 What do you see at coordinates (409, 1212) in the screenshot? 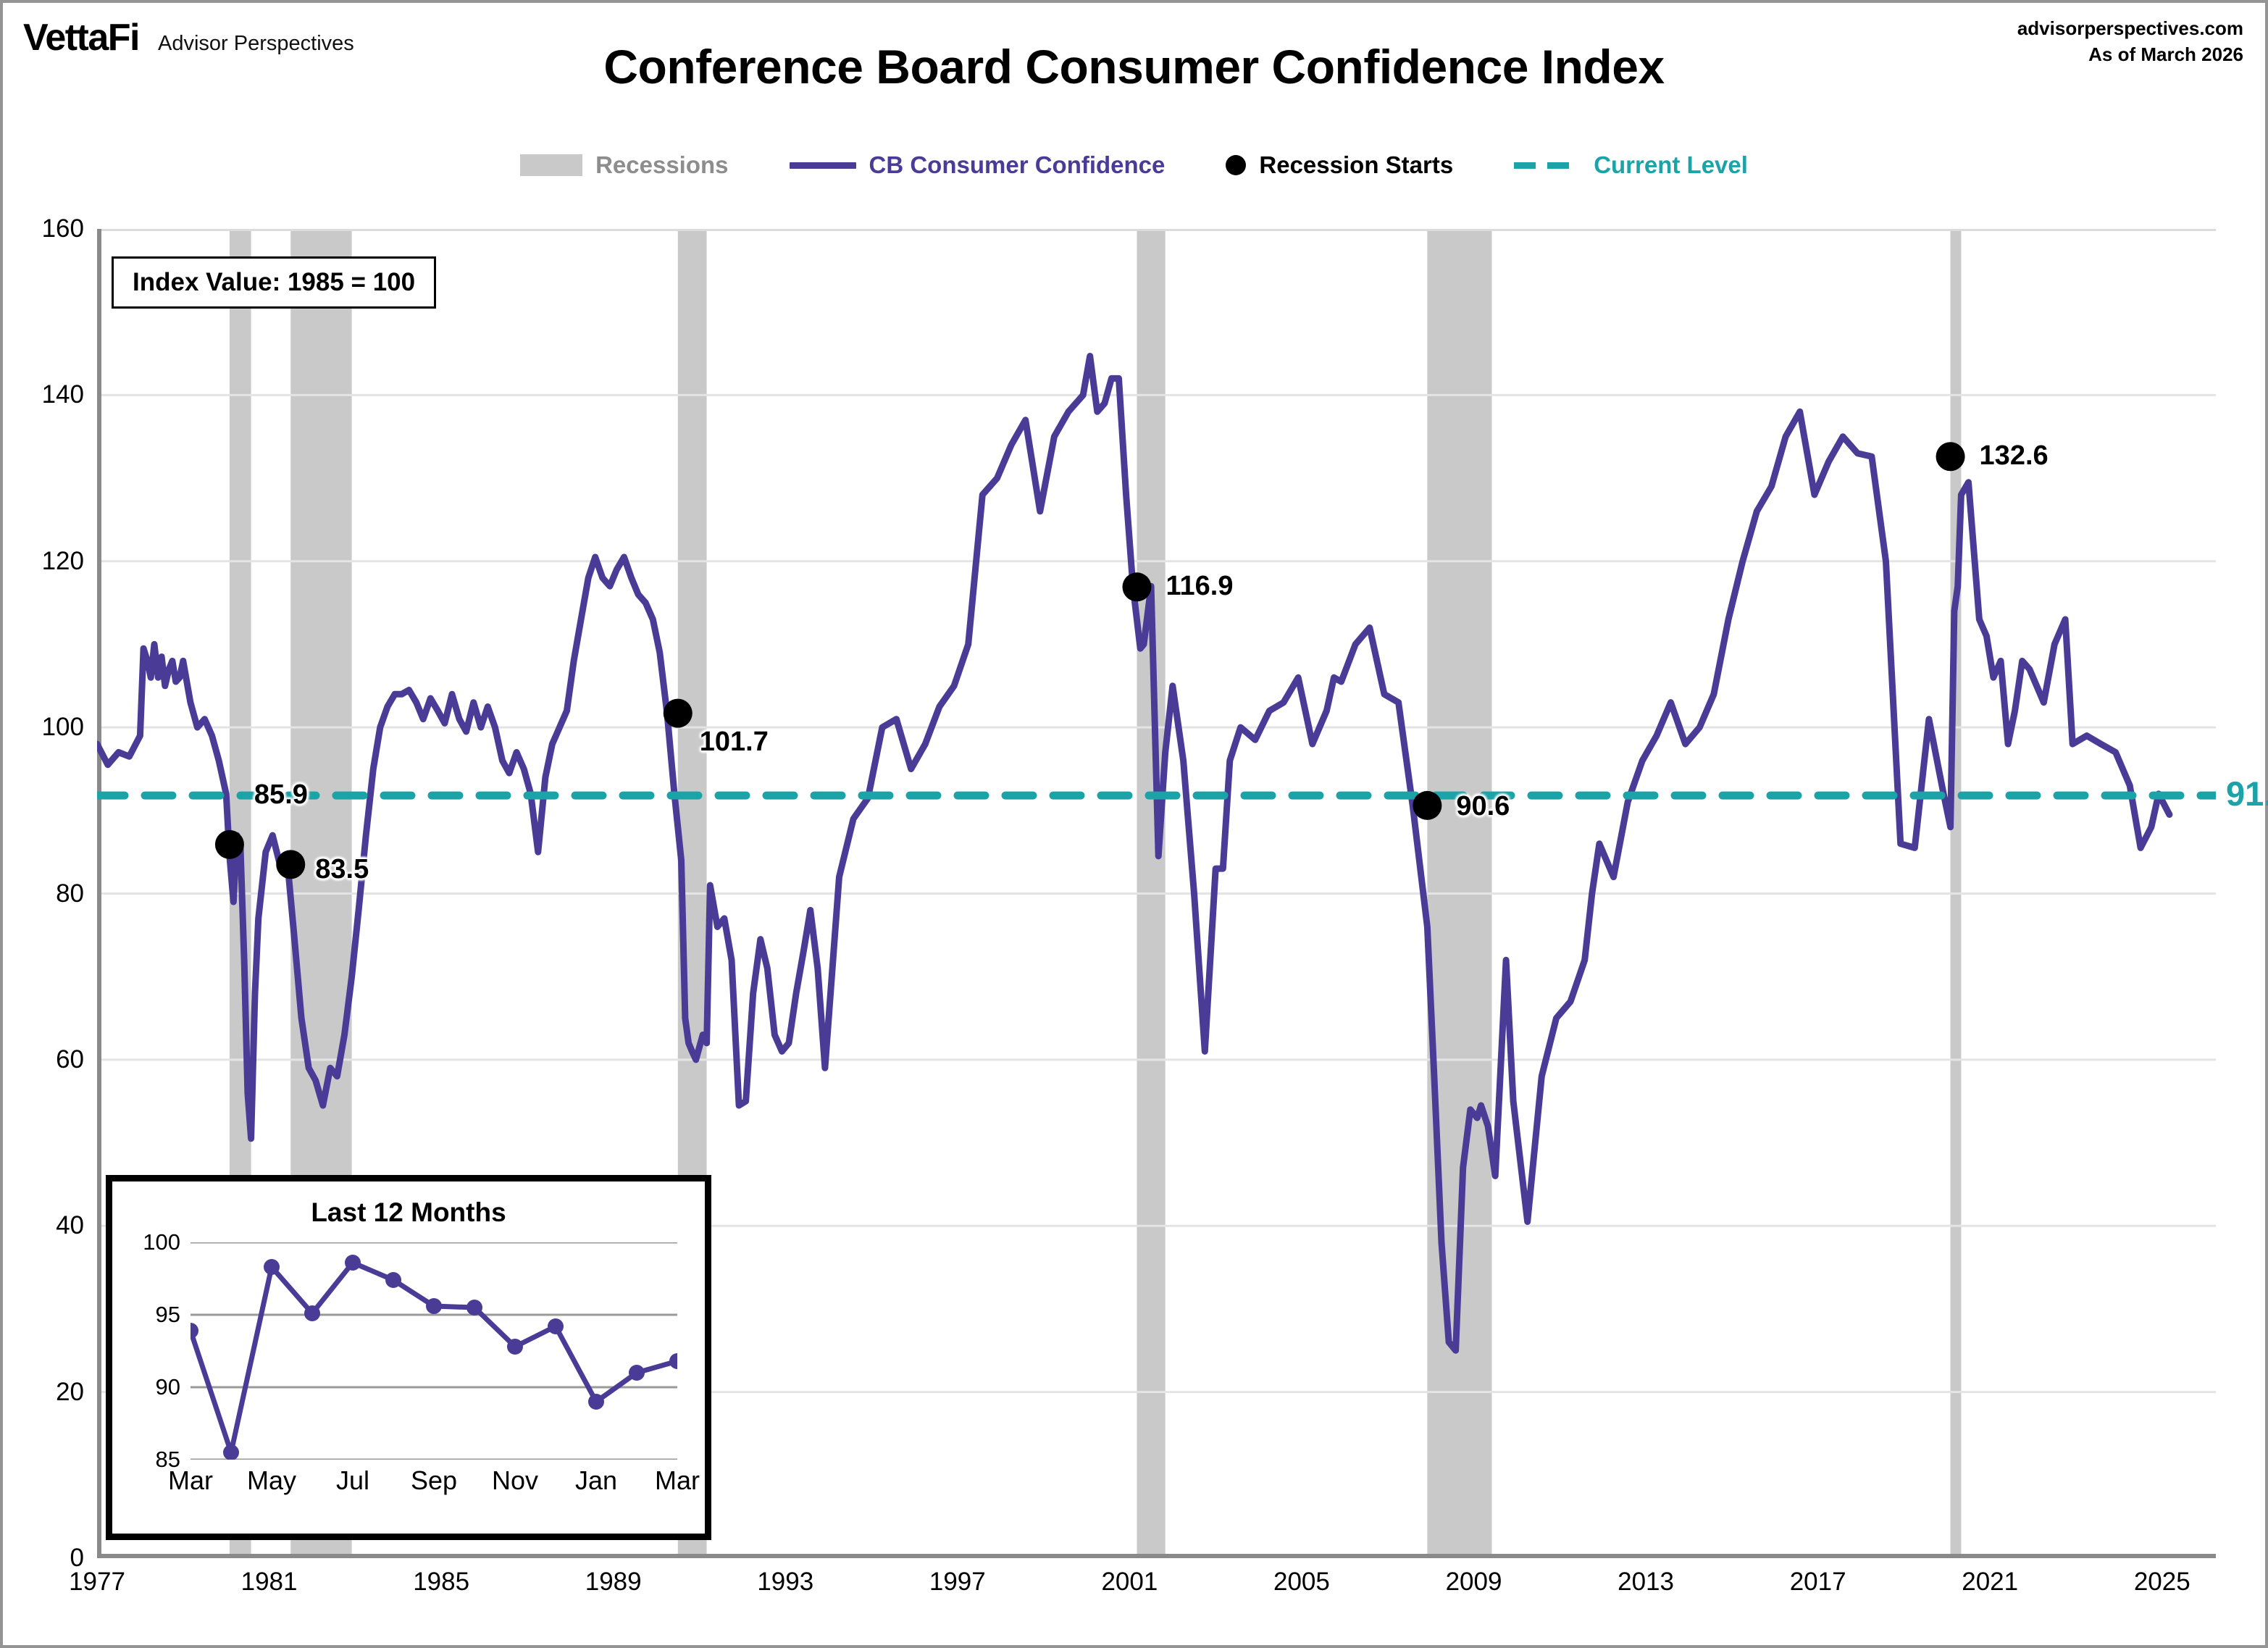
I see `inset-title: Last 12 Months` at bounding box center [409, 1212].